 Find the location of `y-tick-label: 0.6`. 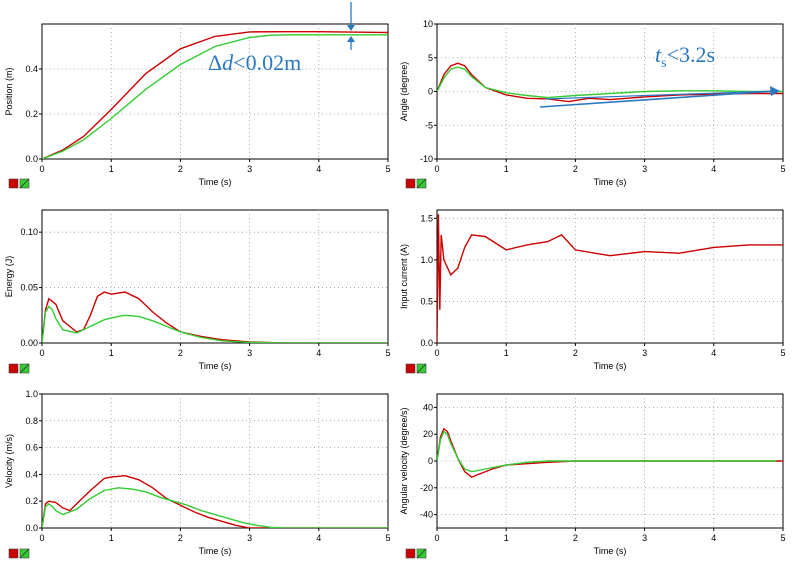

y-tick-label: 0.6 is located at coordinates (31, 448).